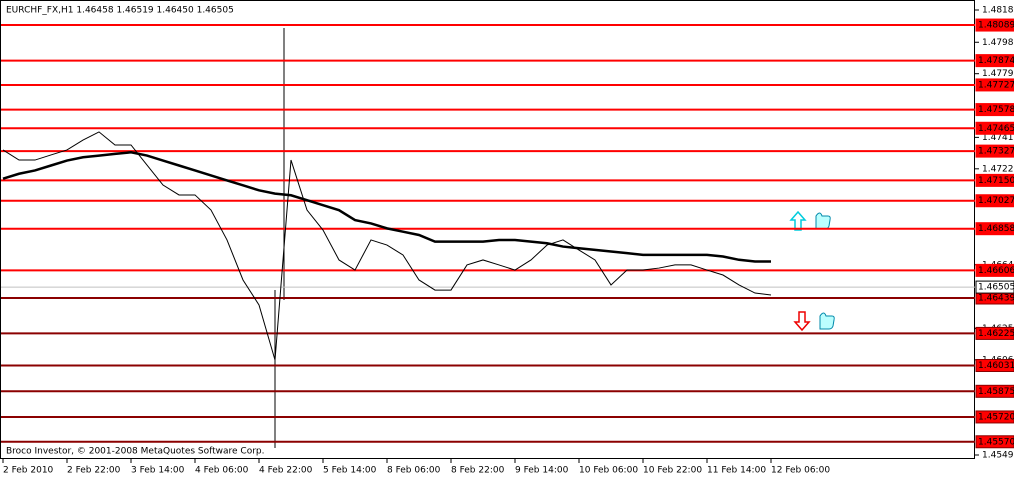 The width and height of the screenshot is (1014, 483). What do you see at coordinates (414, 471) in the screenshot?
I see `x-tick-label: 8 Feb 06:00` at bounding box center [414, 471].